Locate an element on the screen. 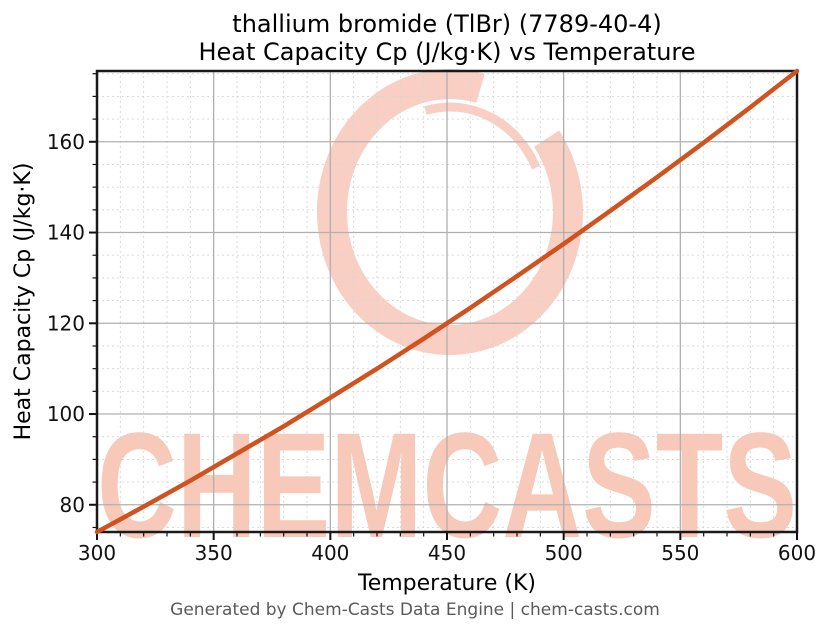  y-tick-label: 80 is located at coordinates (72, 505).